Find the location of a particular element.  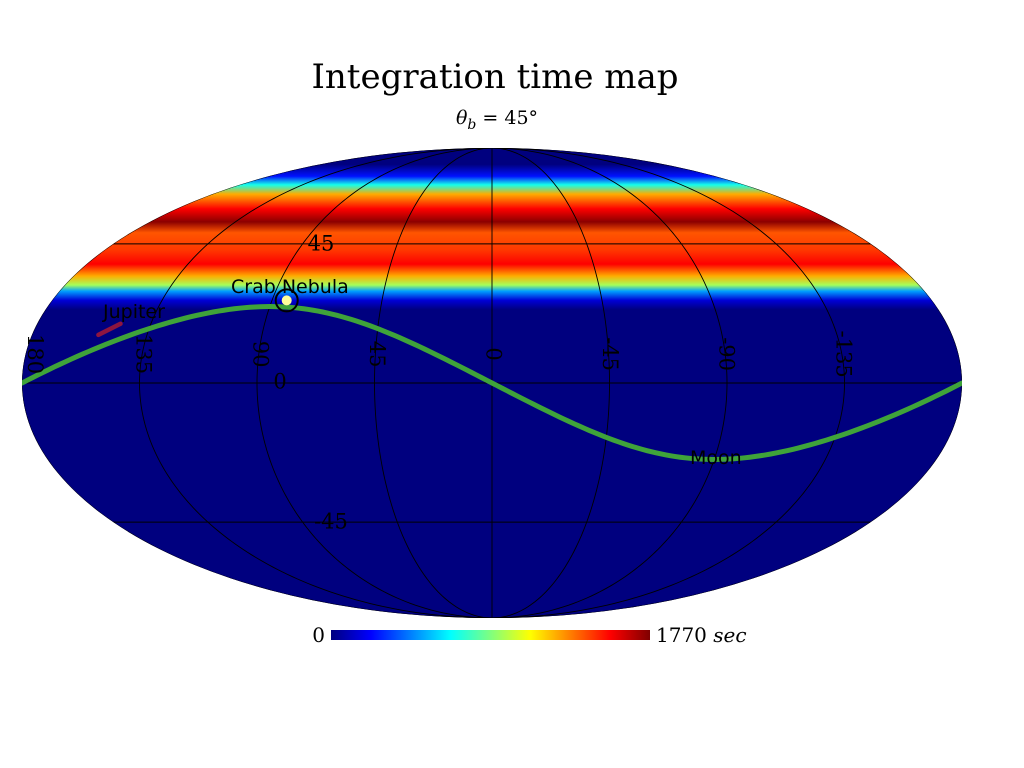

crab-nebula-ring is located at coordinates (286, 300).